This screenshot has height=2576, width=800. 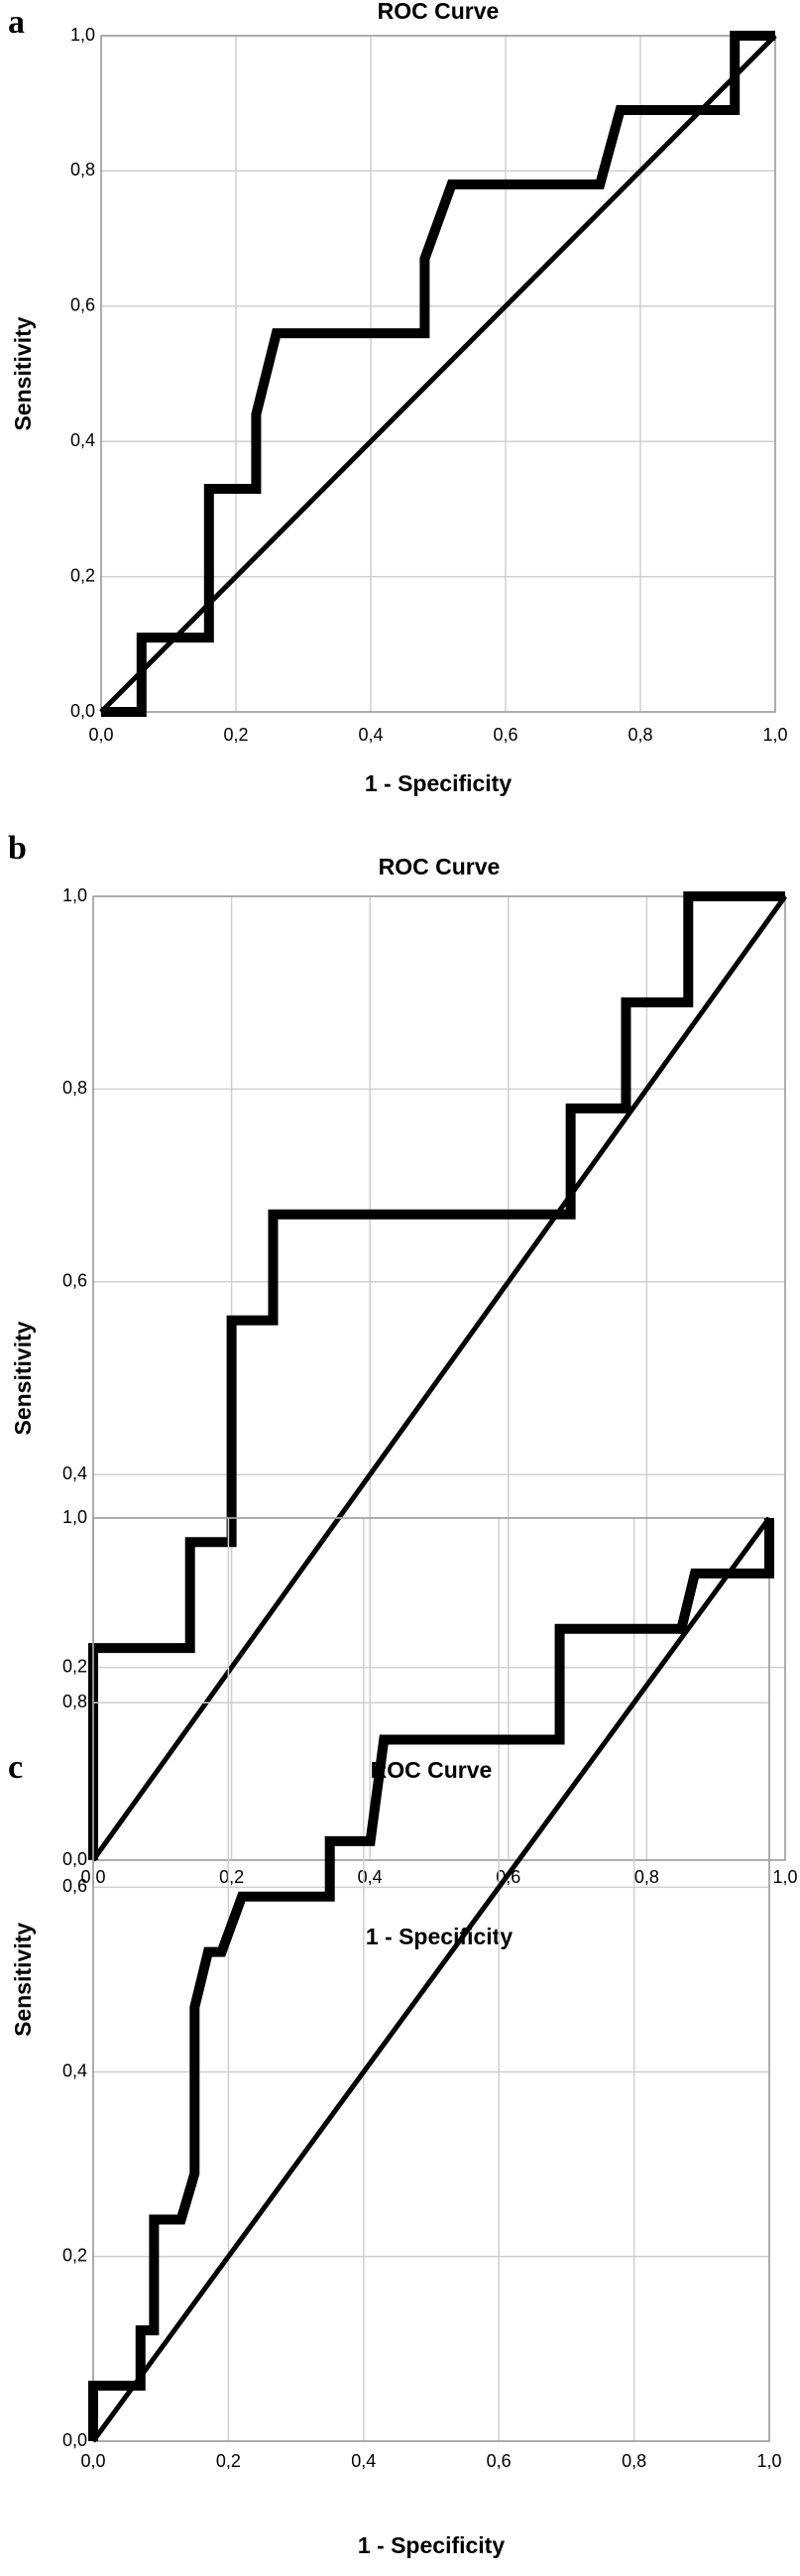 I want to click on panel-label: a, so click(x=16, y=22).